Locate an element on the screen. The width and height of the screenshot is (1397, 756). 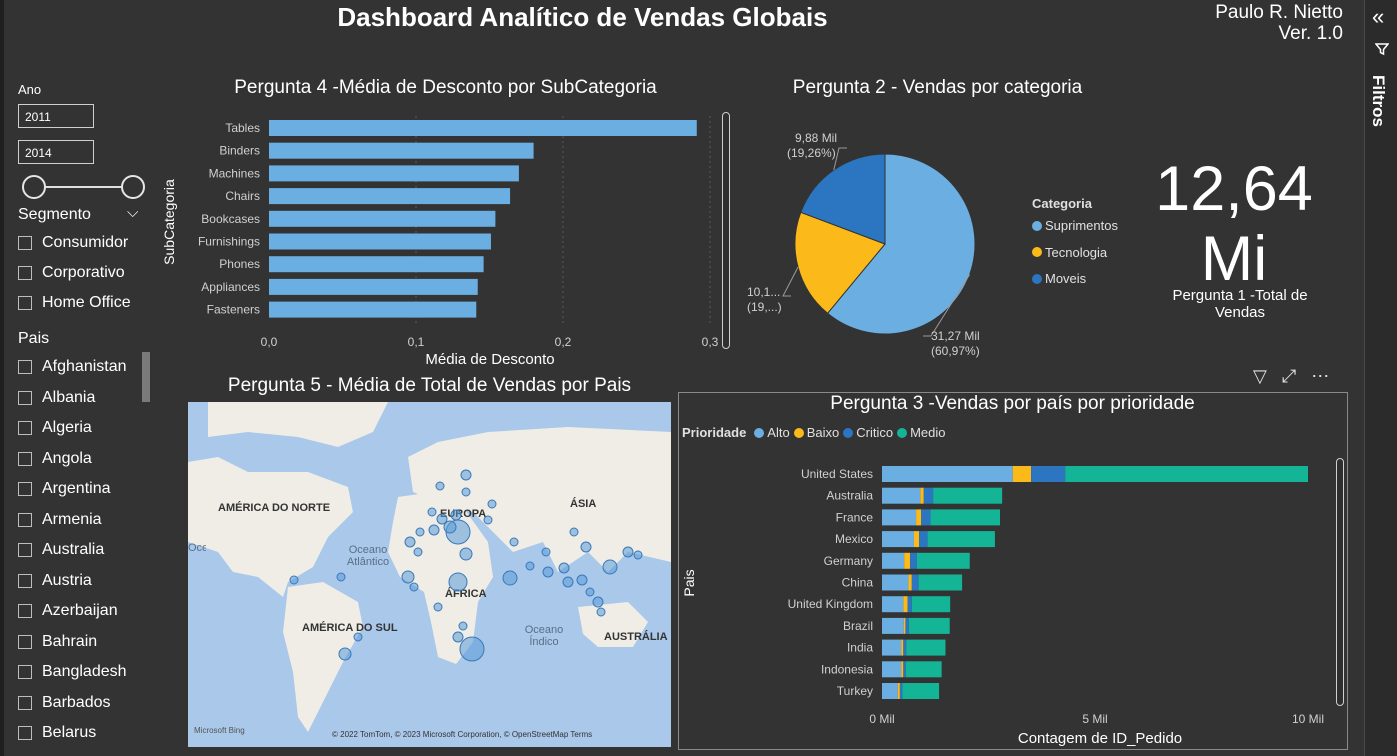
ano-from-input: 2011 is located at coordinates (56, 116).